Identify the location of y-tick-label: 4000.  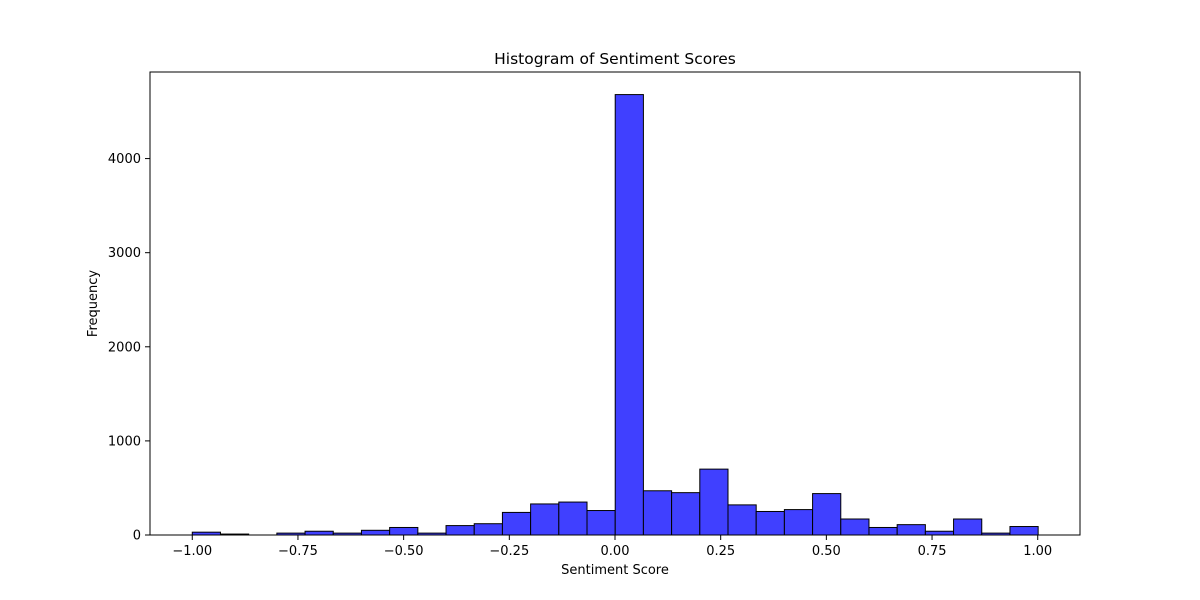
(124, 159).